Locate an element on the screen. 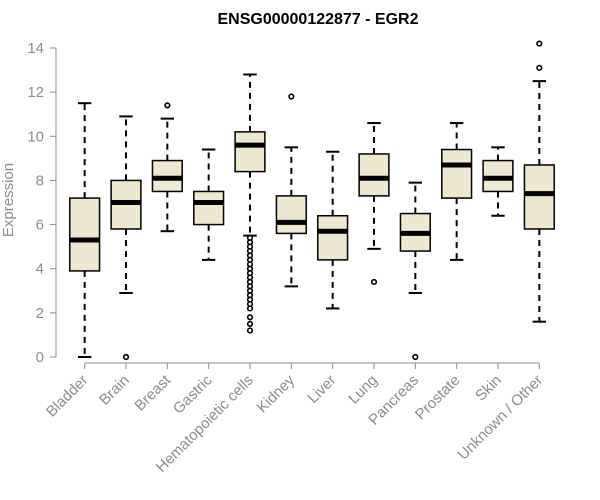 The height and width of the screenshot is (500, 600). box-skin is located at coordinates (498, 181).